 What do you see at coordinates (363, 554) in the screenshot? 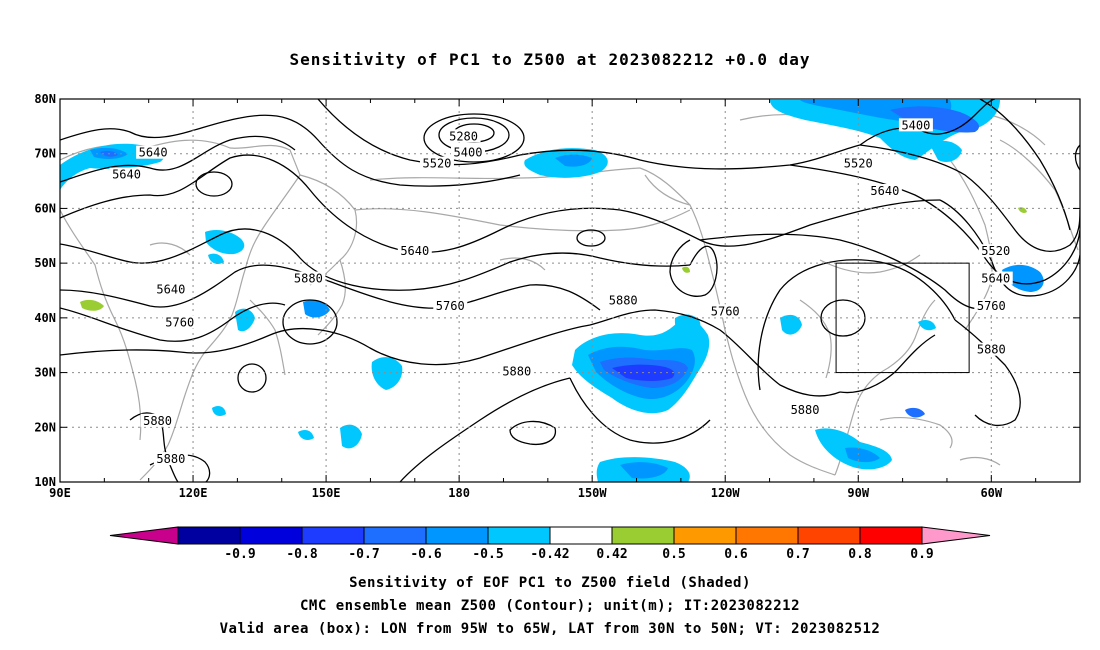
I see `colorbar-label: -0.7` at bounding box center [363, 554].